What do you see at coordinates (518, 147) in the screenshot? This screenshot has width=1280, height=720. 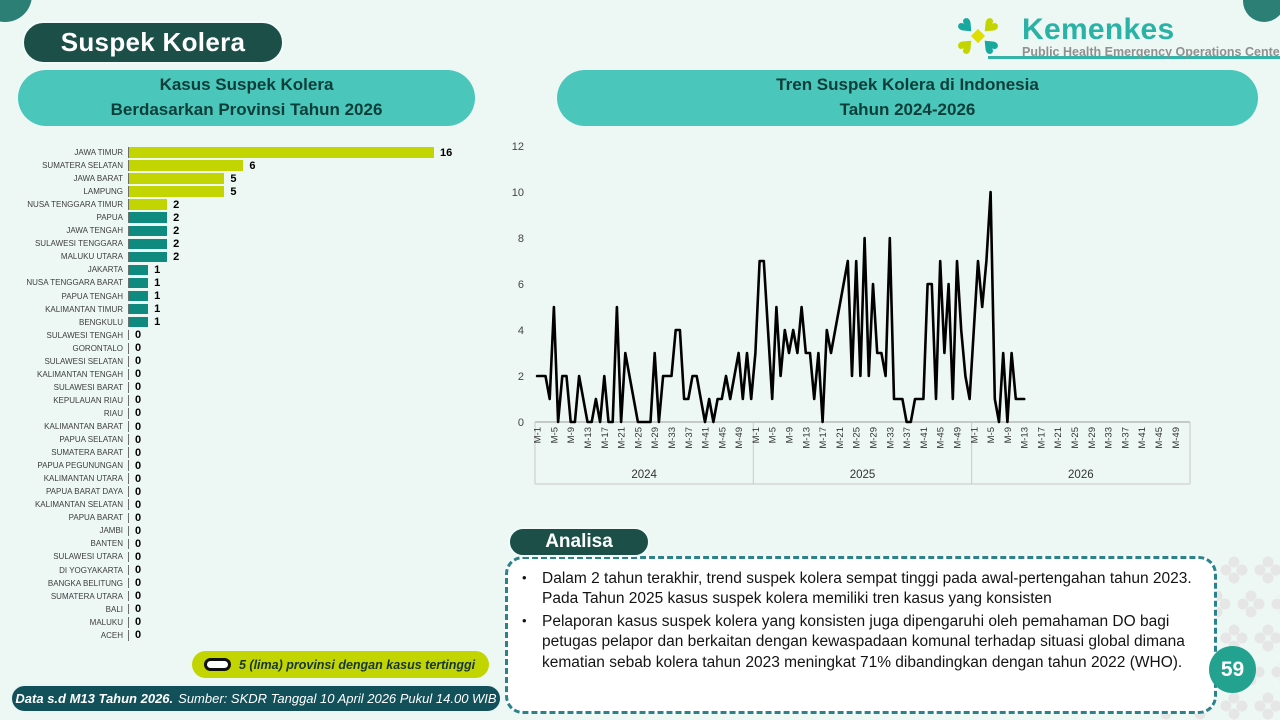 I see `y-axis-tick-label: 12` at bounding box center [518, 147].